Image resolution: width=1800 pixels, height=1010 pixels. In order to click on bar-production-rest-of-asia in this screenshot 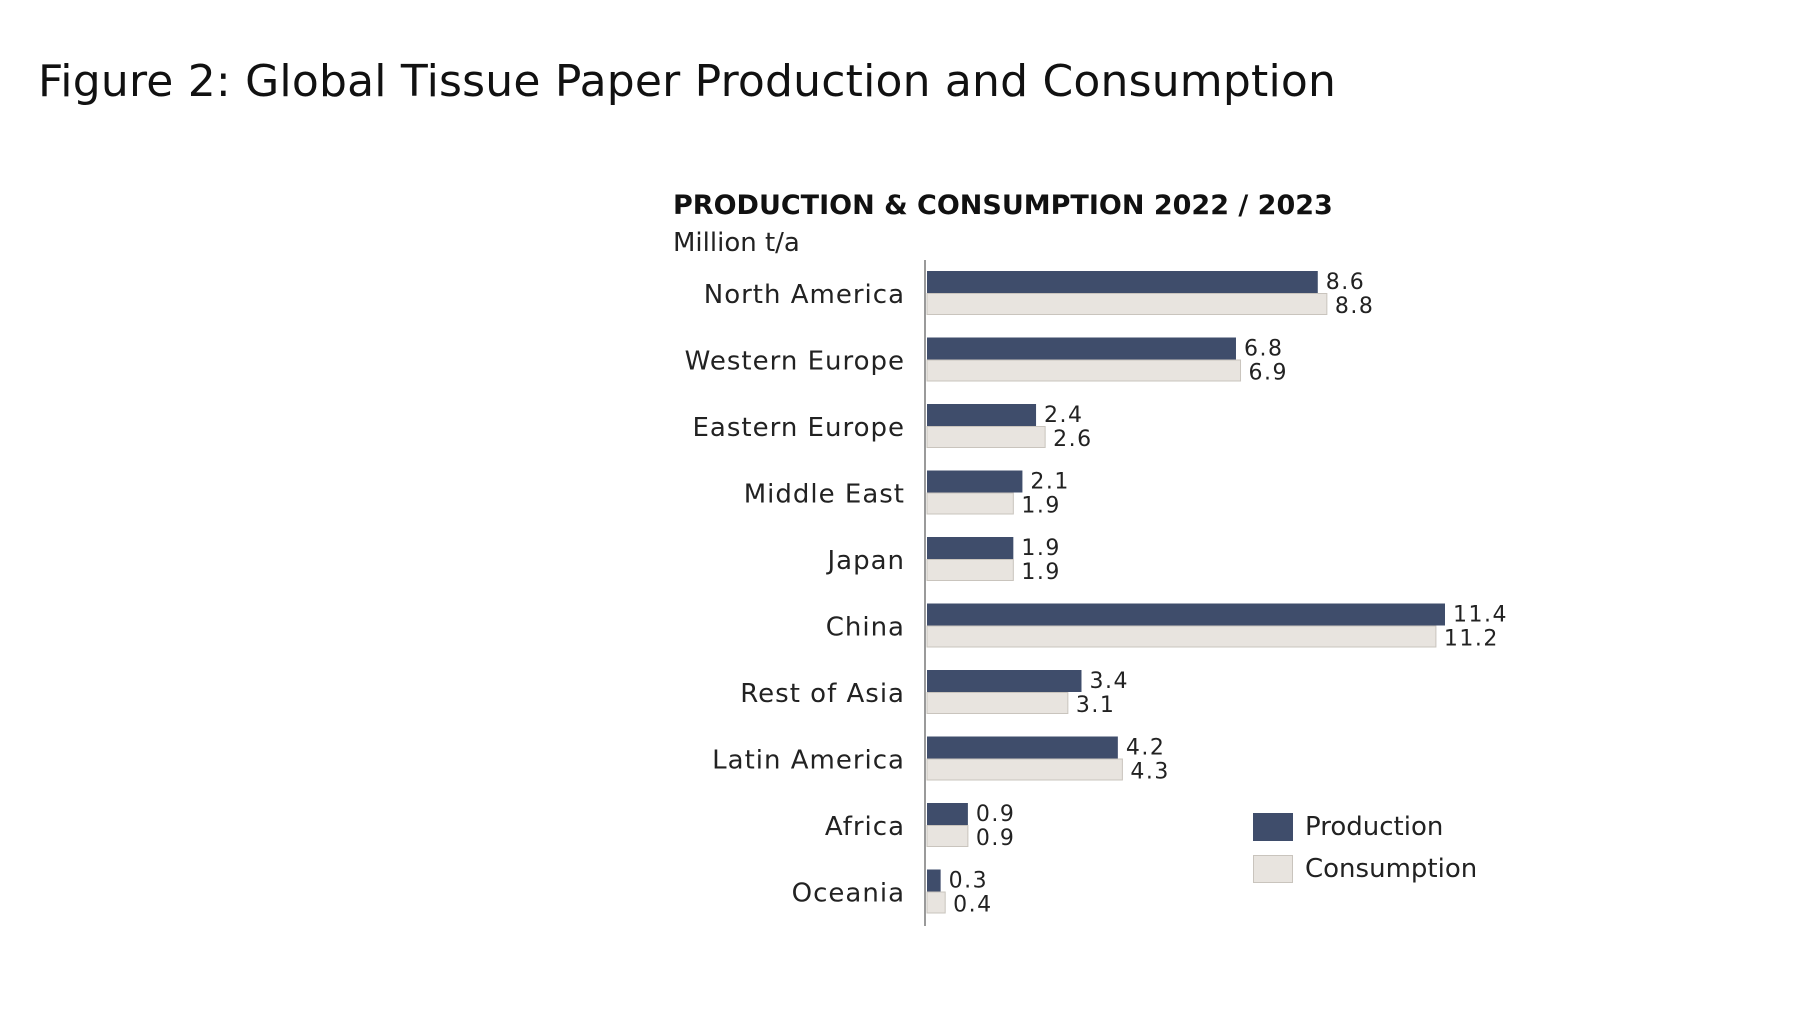, I will do `click(1004, 681)`.